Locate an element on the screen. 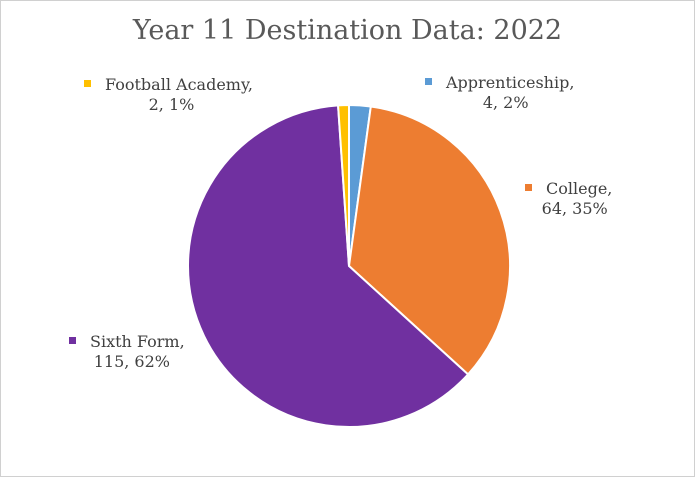  label-college: College, 64, 35% is located at coordinates (568, 199).